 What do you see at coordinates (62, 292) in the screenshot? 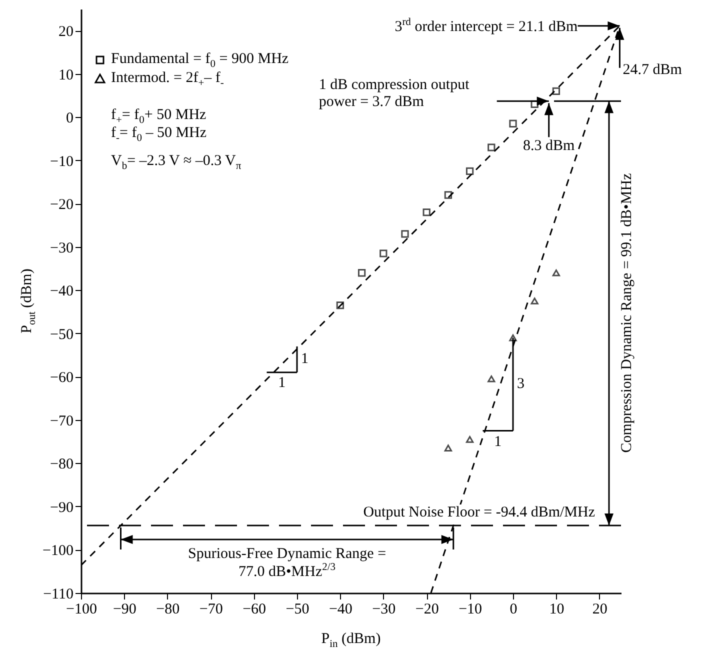
I see `y-tick-label: −40` at bounding box center [62, 292].